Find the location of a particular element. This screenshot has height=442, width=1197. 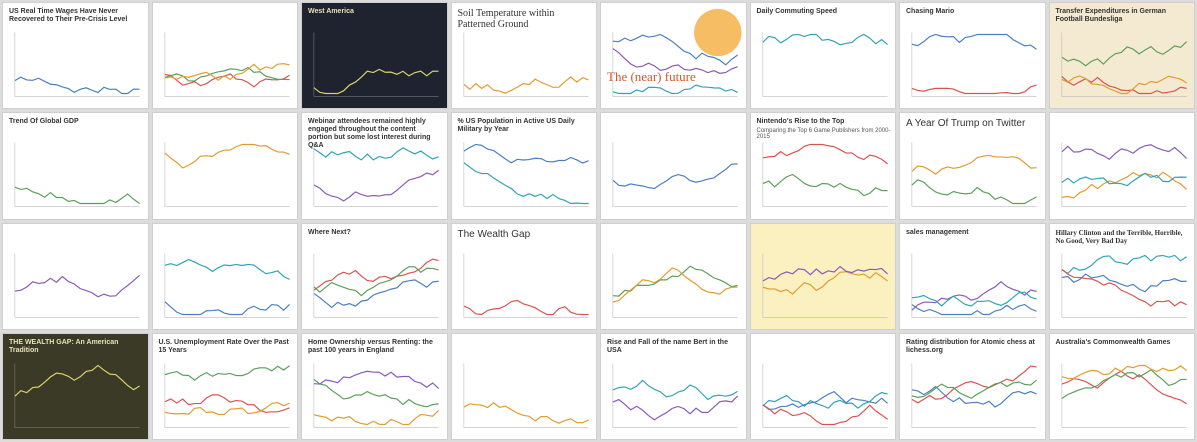

thumbnail-title: Where Next? is located at coordinates (329, 232).